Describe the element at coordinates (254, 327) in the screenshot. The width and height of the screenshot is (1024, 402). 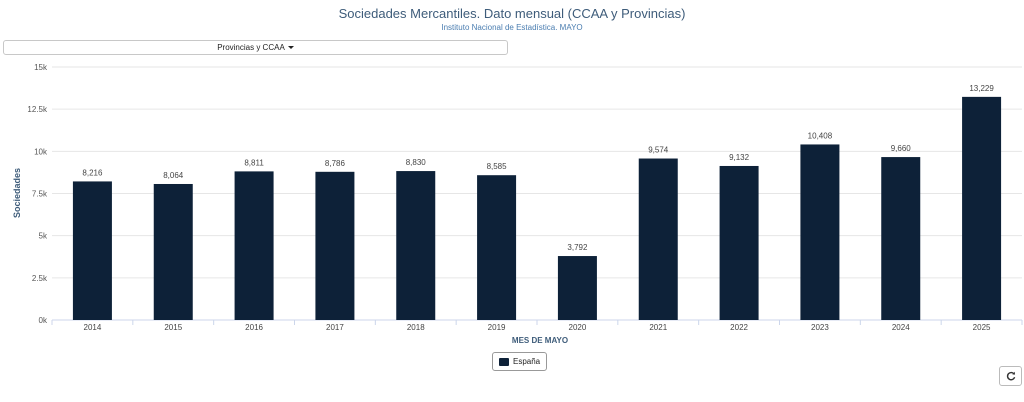
I see `x-tick-label: 2016` at that location.